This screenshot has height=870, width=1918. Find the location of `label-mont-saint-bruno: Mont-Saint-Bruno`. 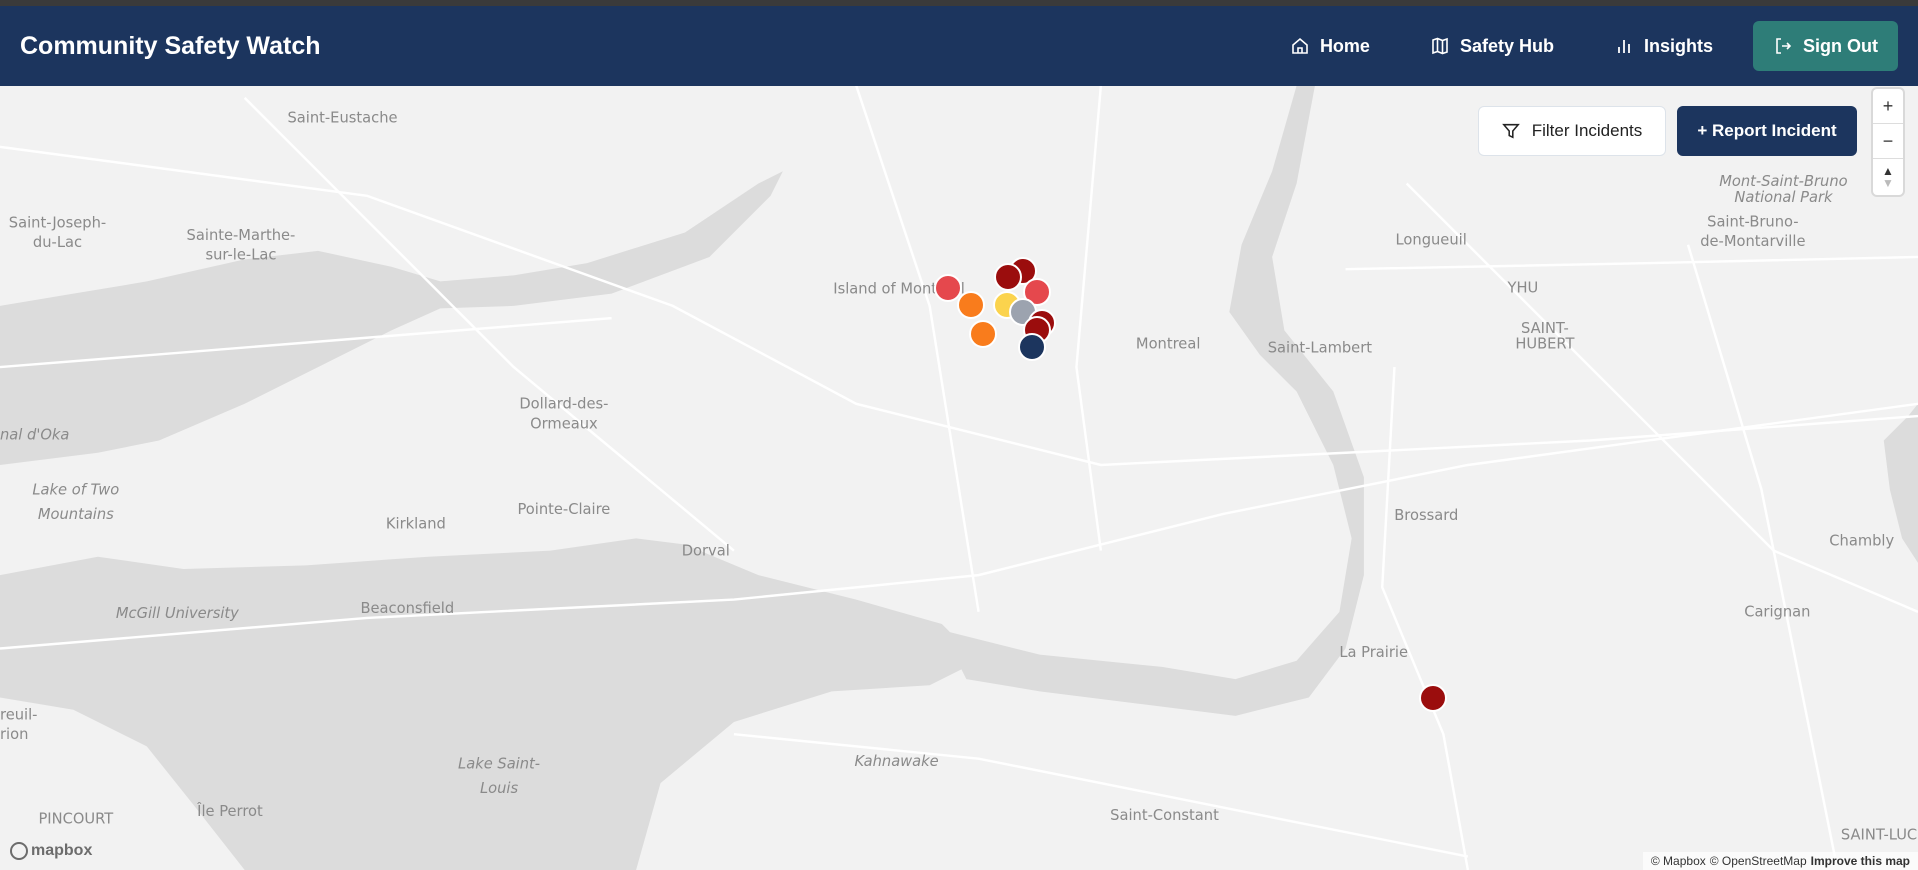

label-mont-saint-bruno: Mont-Saint-Bruno is located at coordinates (1783, 181).